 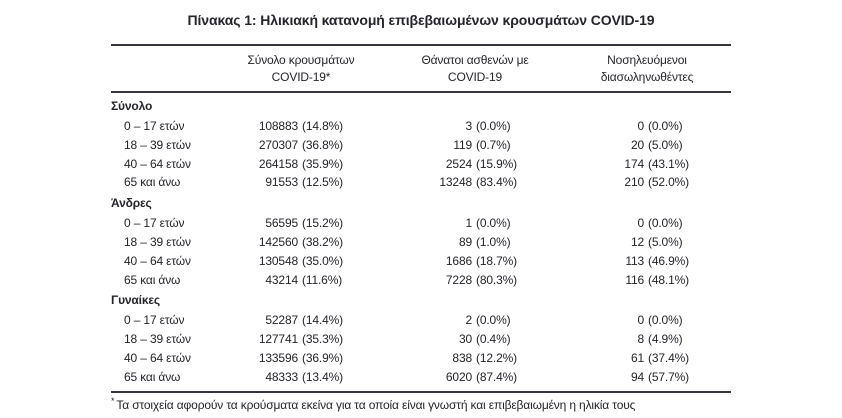 What do you see at coordinates (668, 376) in the screenshot?
I see `intubated-percent: (57.7%)` at bounding box center [668, 376].